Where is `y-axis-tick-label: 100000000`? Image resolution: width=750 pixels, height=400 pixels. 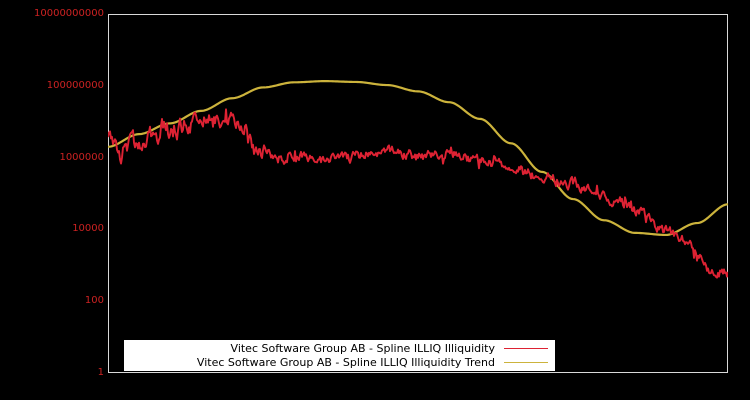 y-axis-tick-label: 100000000 is located at coordinates (75, 85).